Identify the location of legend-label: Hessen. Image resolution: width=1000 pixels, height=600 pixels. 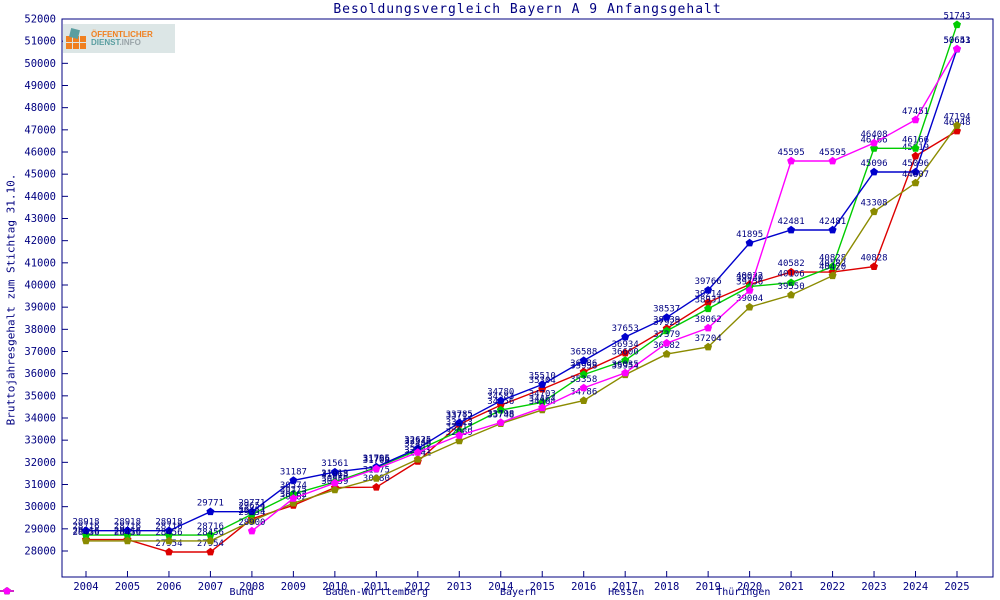
(626, 592).